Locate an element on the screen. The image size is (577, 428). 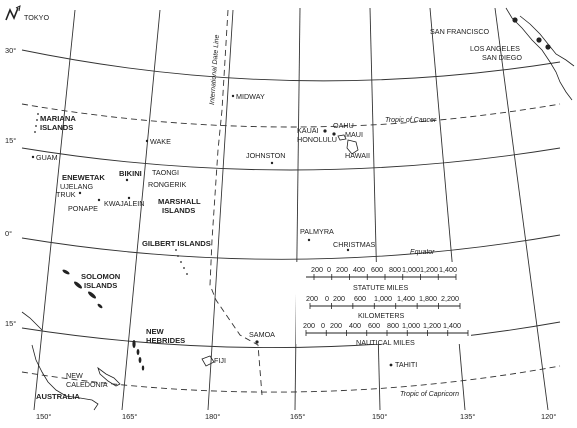
statute-tick-1: 0 is located at coordinates (329, 269).